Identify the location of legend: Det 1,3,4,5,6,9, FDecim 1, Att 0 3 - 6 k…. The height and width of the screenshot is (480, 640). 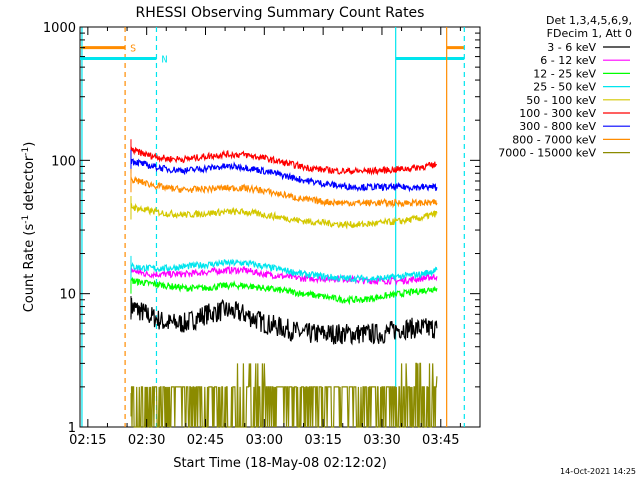
(565, 87).